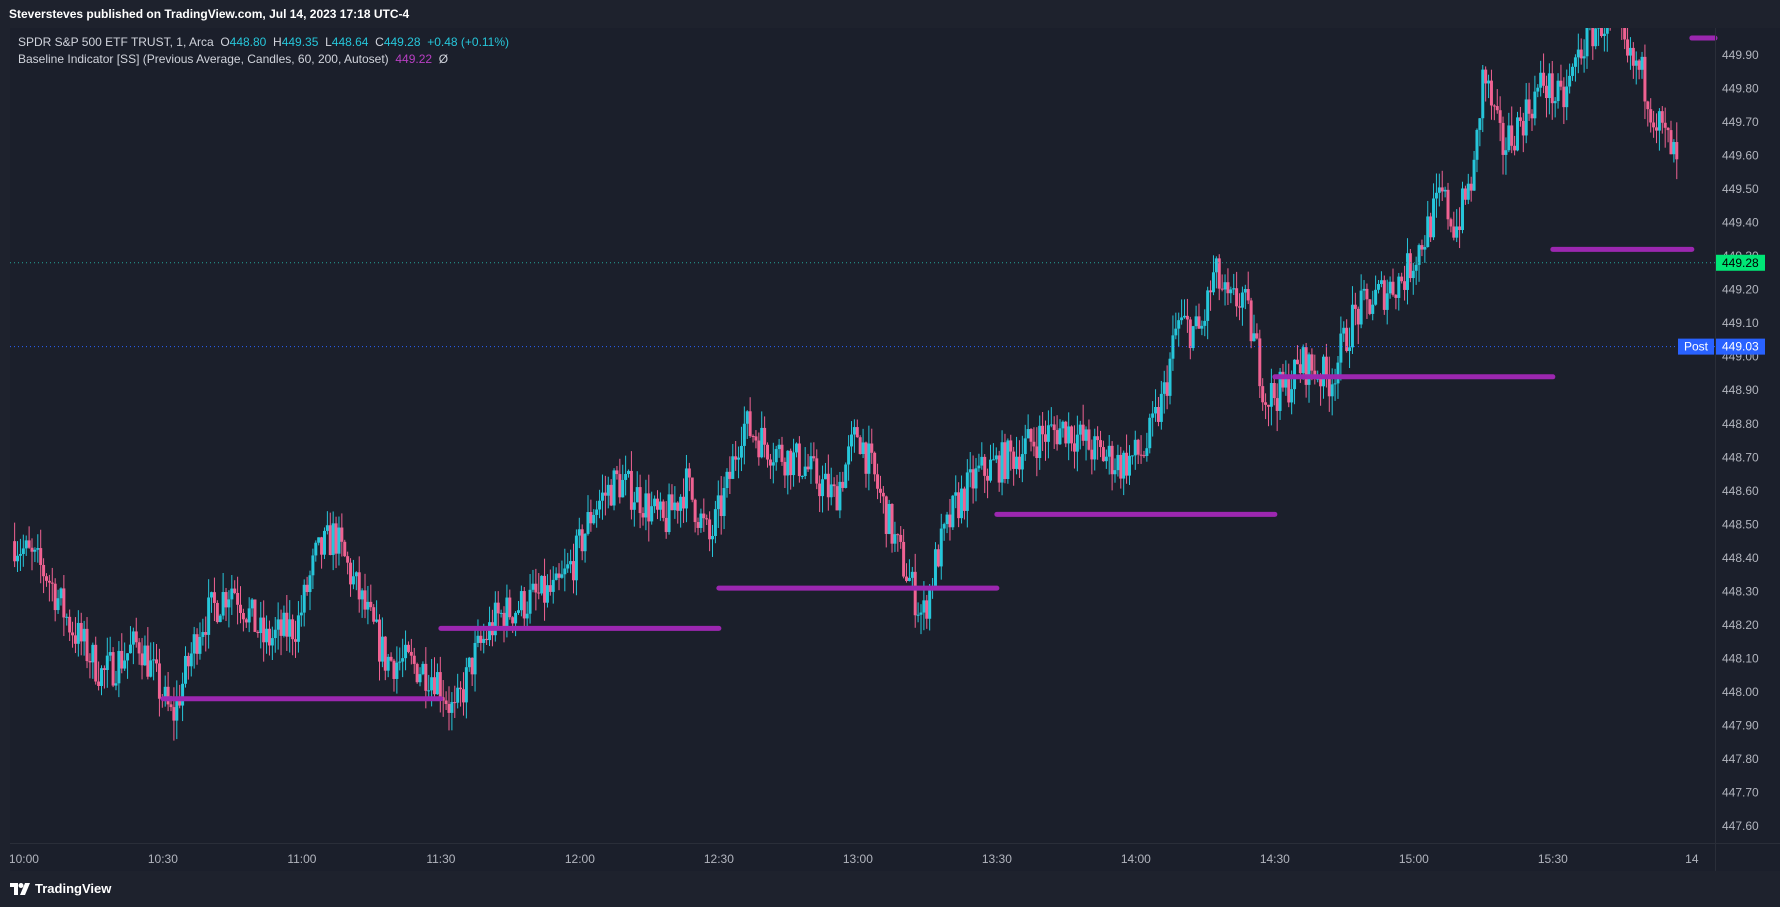 This screenshot has height=907, width=1780. I want to click on tradingview-logo: TradingView, so click(60, 888).